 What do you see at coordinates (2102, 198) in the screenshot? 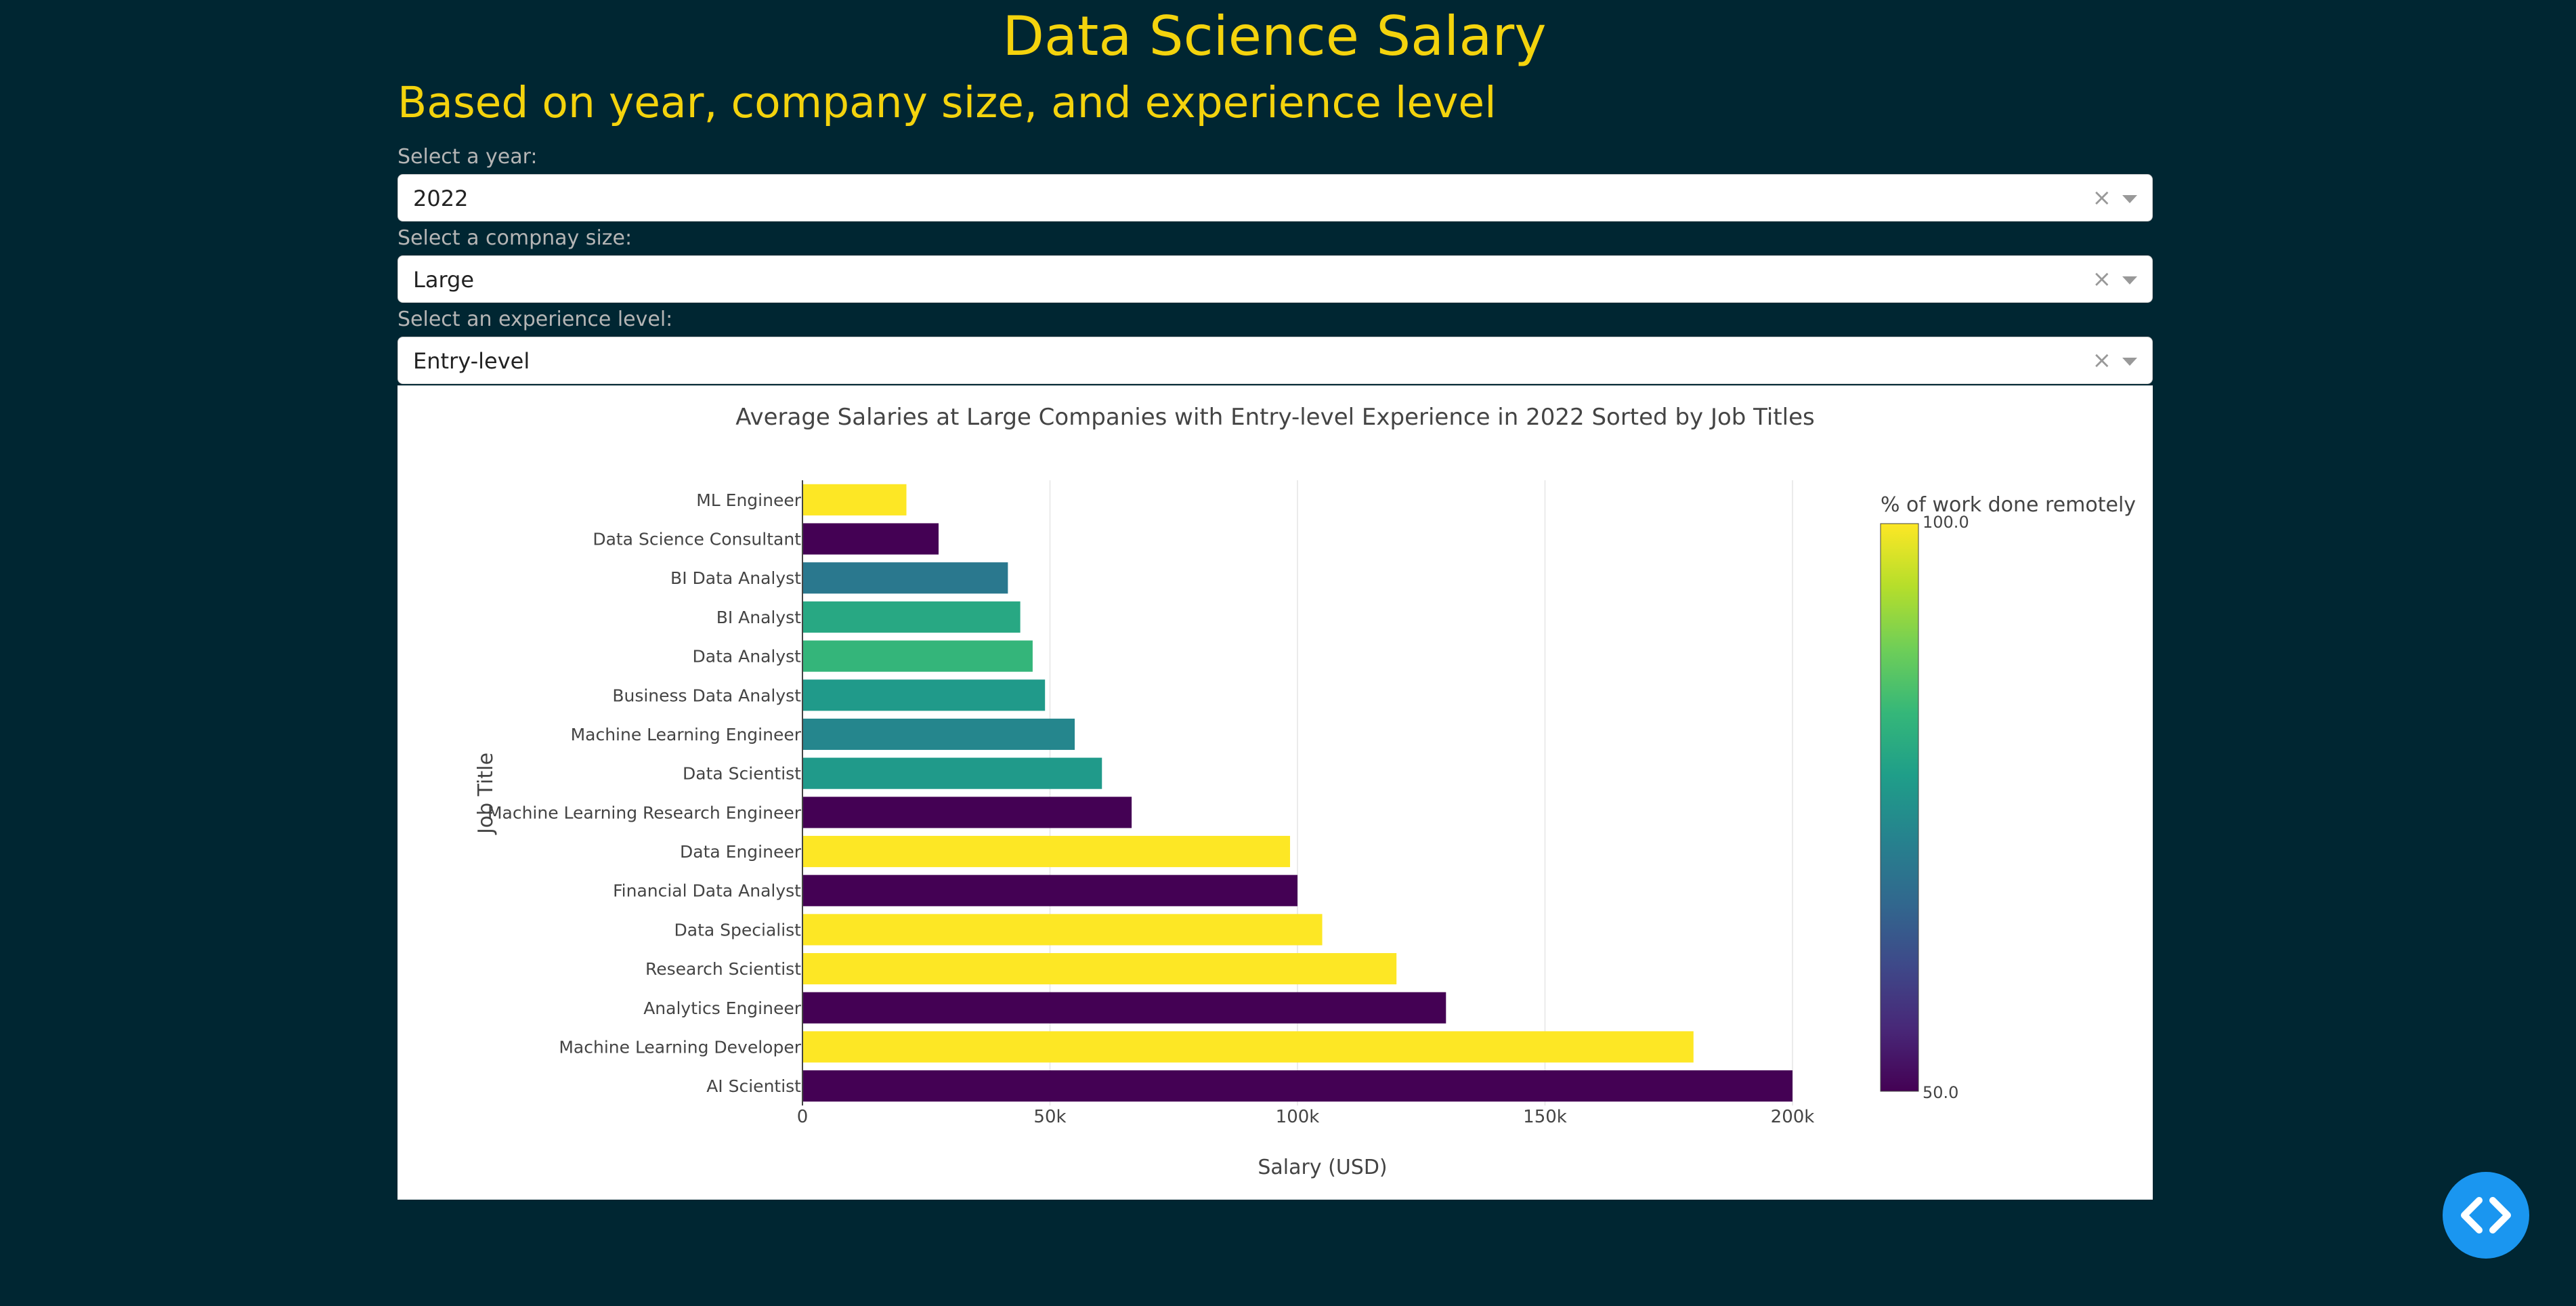
I see `year-clear-icon: ×` at bounding box center [2102, 198].